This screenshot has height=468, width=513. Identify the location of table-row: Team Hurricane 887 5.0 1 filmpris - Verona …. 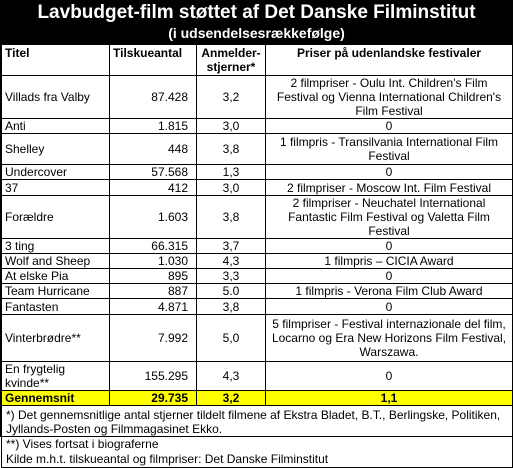
(257, 291).